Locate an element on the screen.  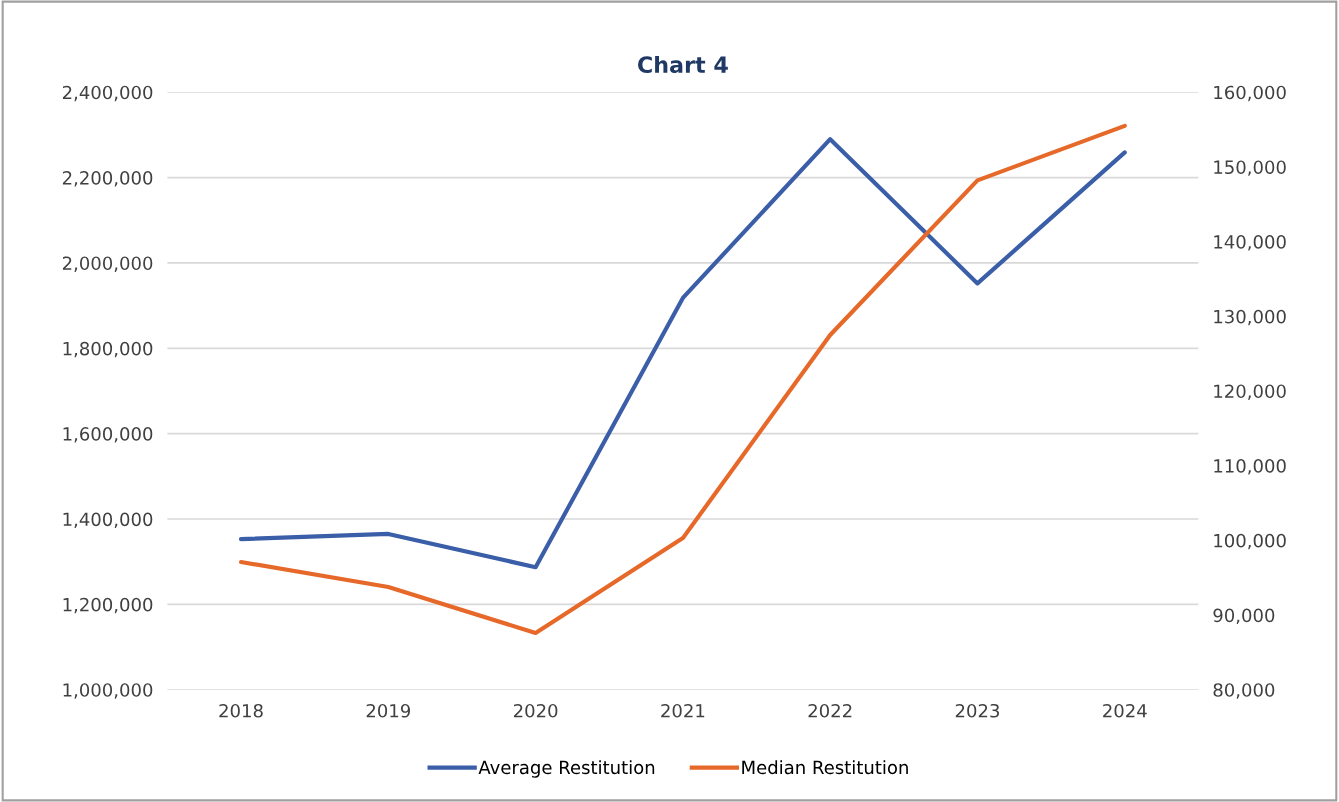
y2-tick-label: 90,000 is located at coordinates (1244, 616).